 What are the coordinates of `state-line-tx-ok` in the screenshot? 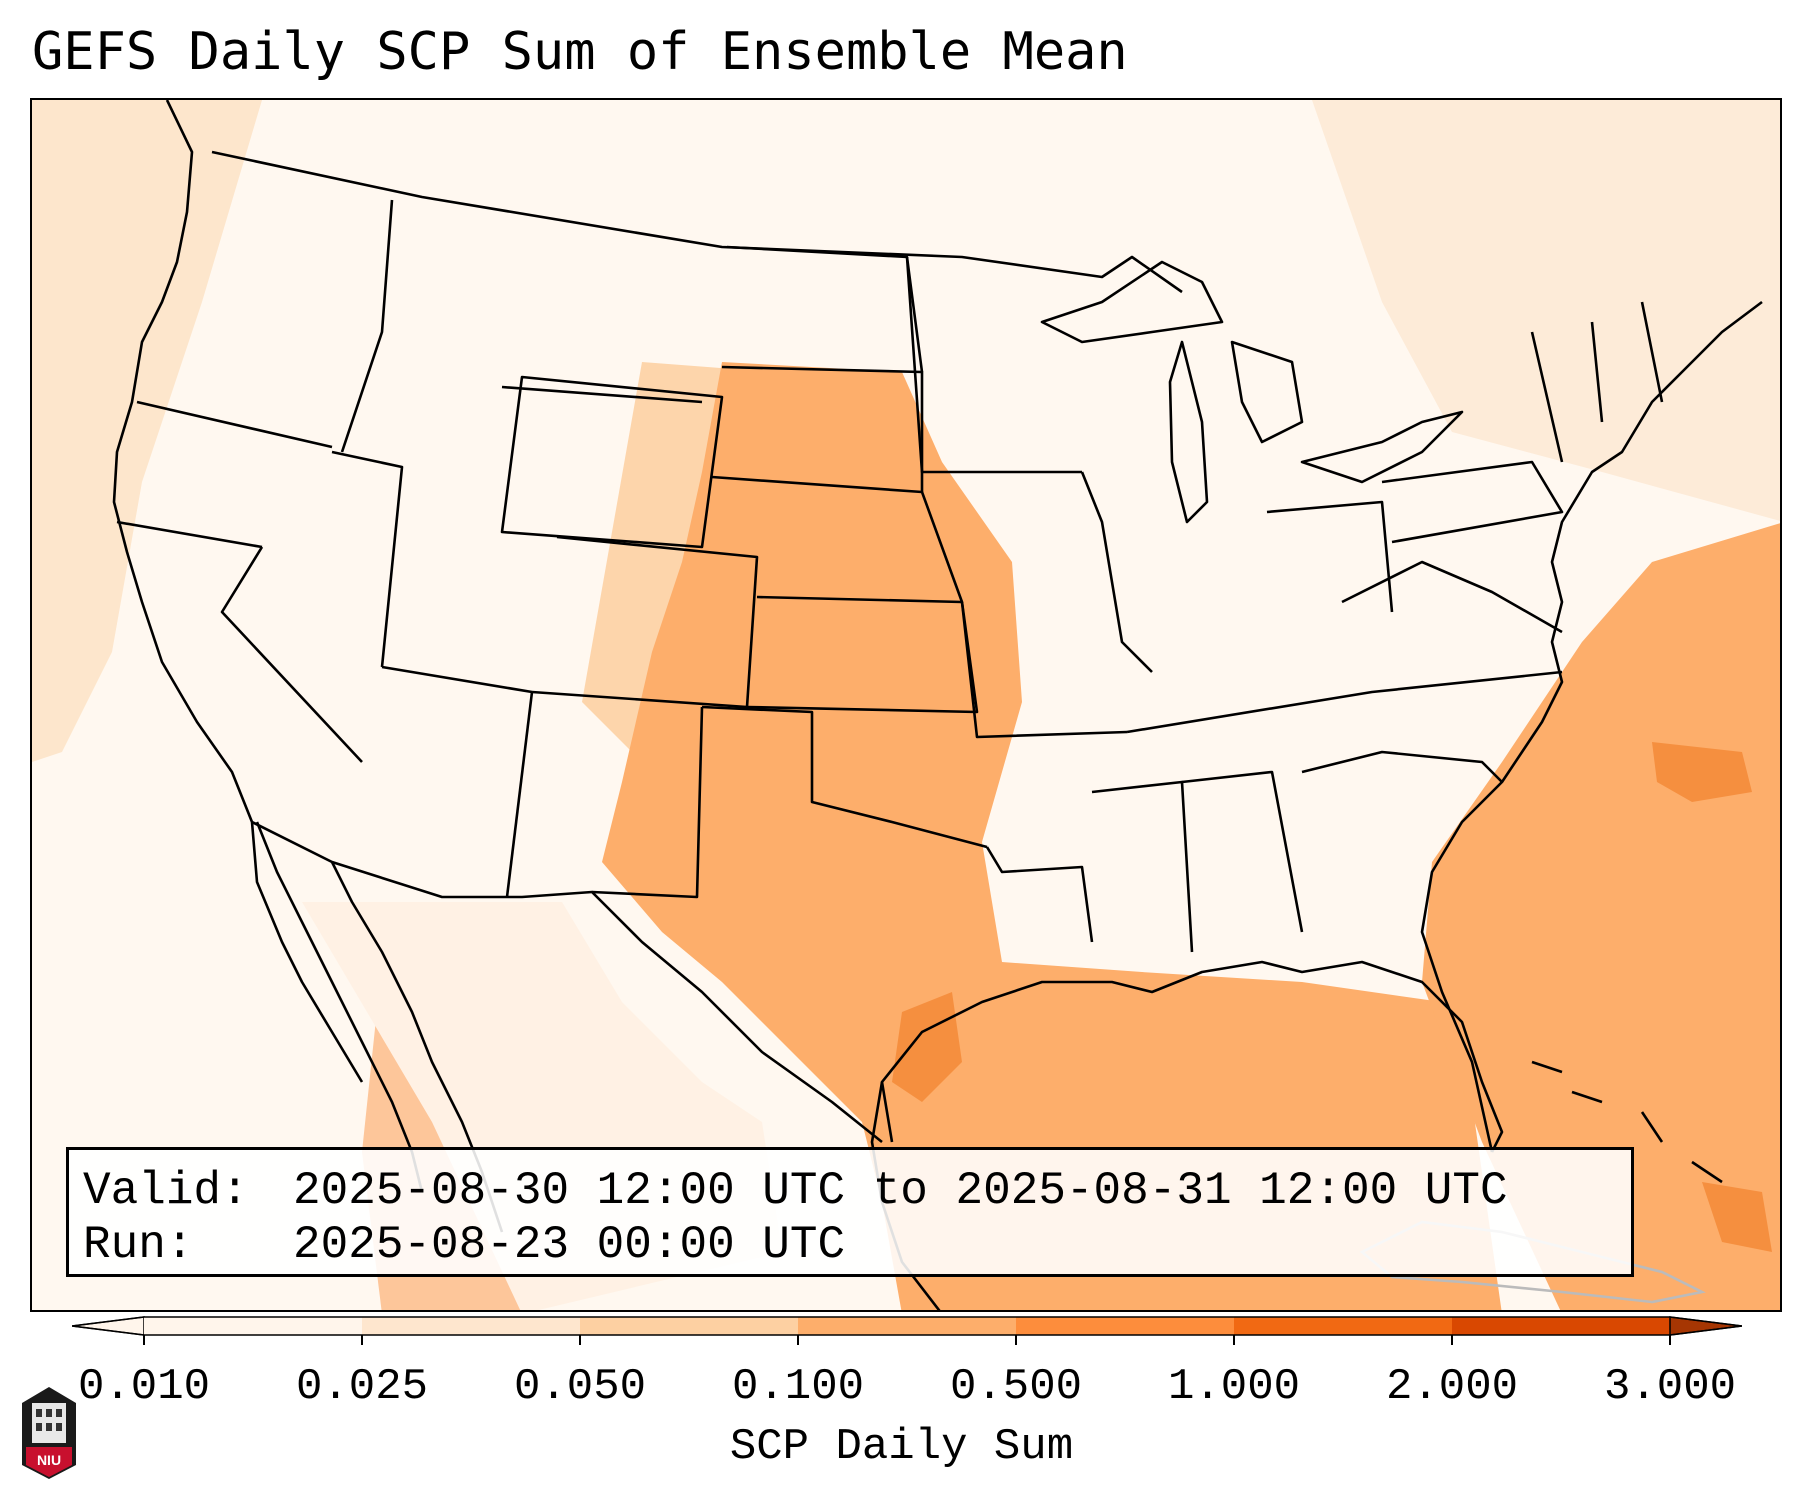 It's located at (844, 777).